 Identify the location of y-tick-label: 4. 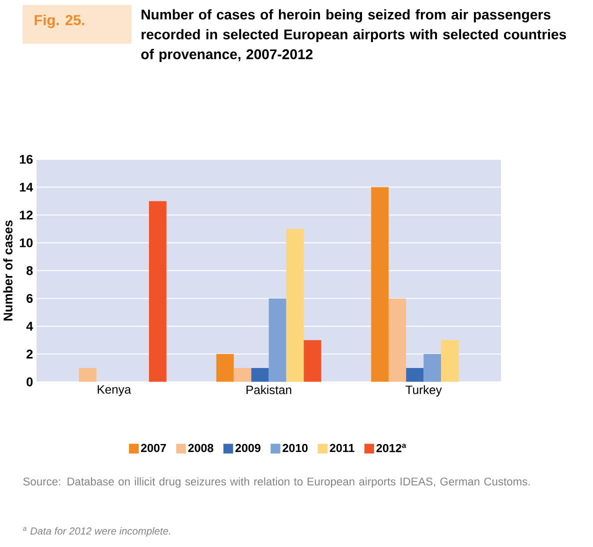
(30, 326).